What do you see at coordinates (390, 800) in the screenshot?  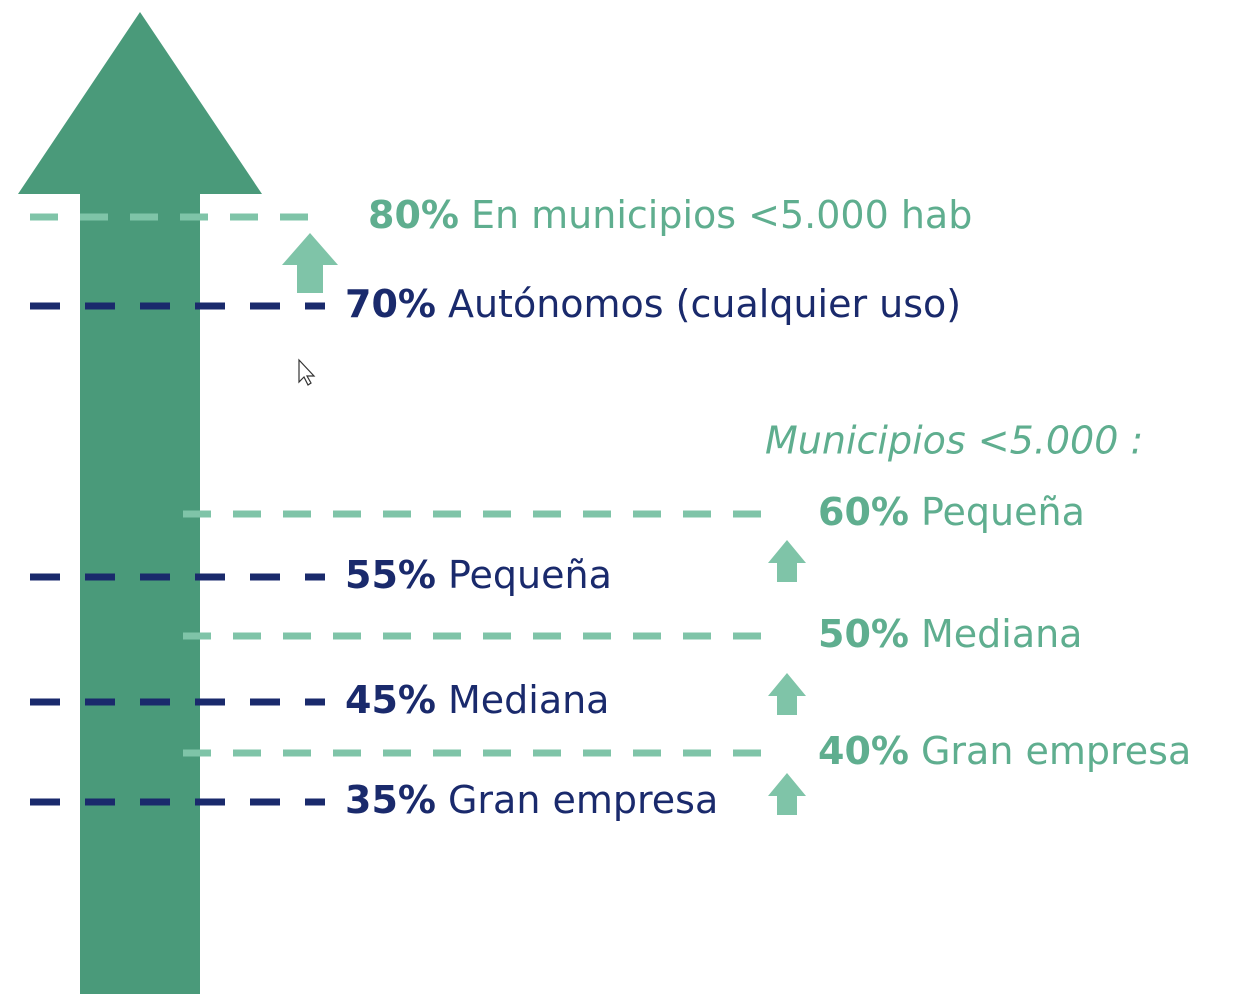 I see `percent: 35%` at bounding box center [390, 800].